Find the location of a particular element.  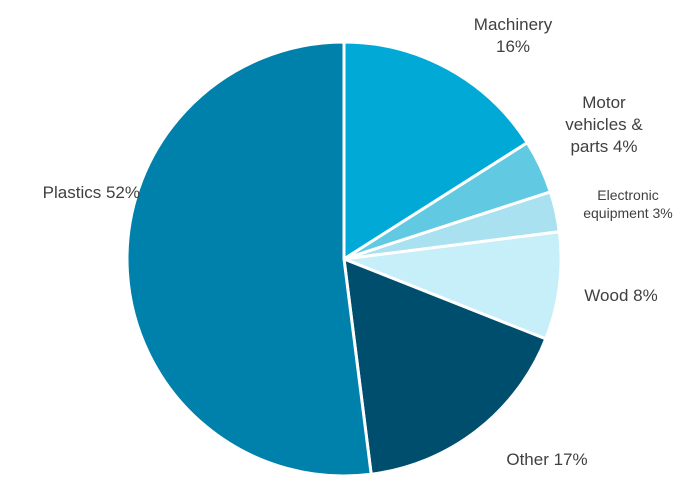

pie-label-other: Other 17% is located at coordinates (546, 459).